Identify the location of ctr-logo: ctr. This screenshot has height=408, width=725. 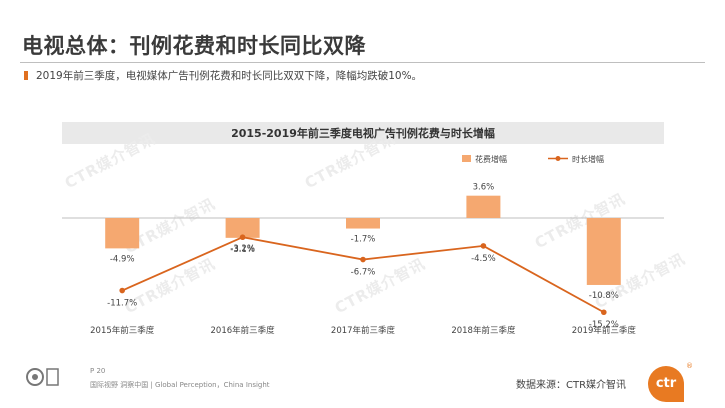
(666, 384).